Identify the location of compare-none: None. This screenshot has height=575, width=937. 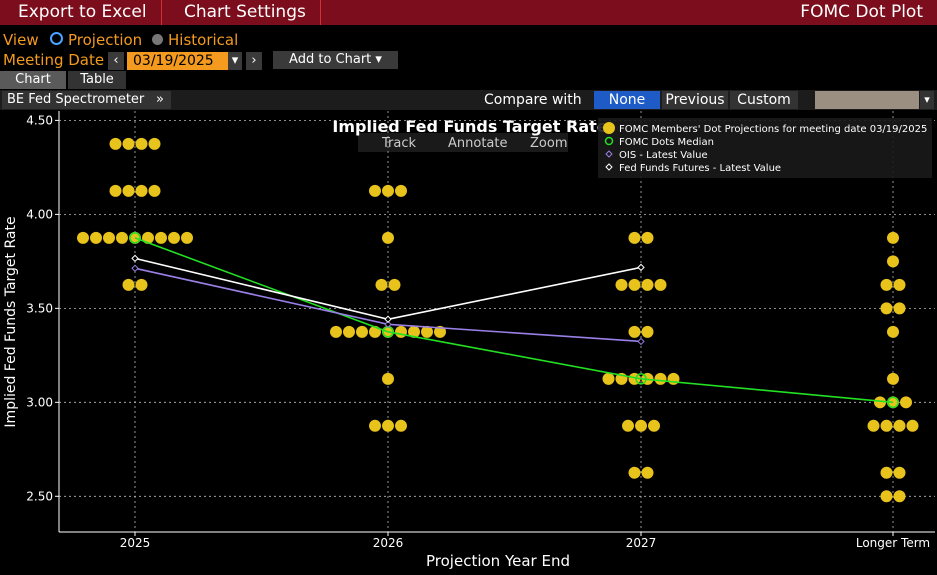
(627, 100).